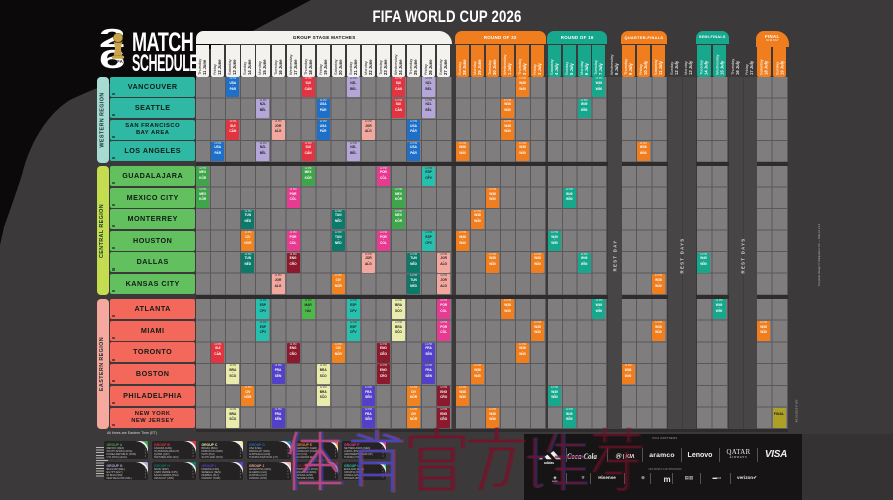 This screenshot has height=500, width=893. I want to click on svg-text: FIFA, so click(118, 61).